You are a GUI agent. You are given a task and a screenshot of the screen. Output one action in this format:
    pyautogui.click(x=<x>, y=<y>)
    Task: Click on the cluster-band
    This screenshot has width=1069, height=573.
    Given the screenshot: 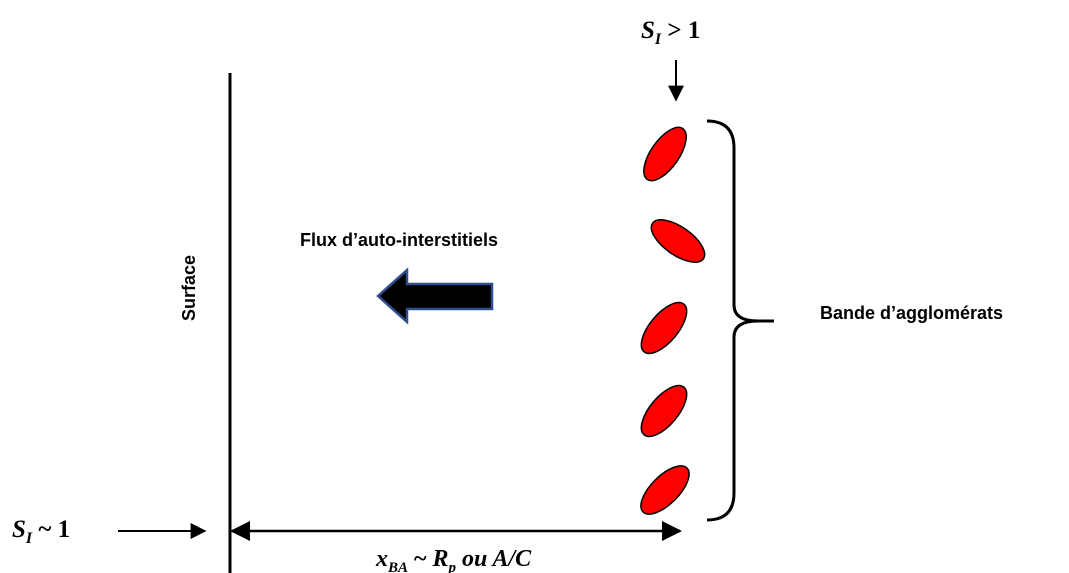 What is the action you would take?
    pyautogui.click(x=673, y=320)
    